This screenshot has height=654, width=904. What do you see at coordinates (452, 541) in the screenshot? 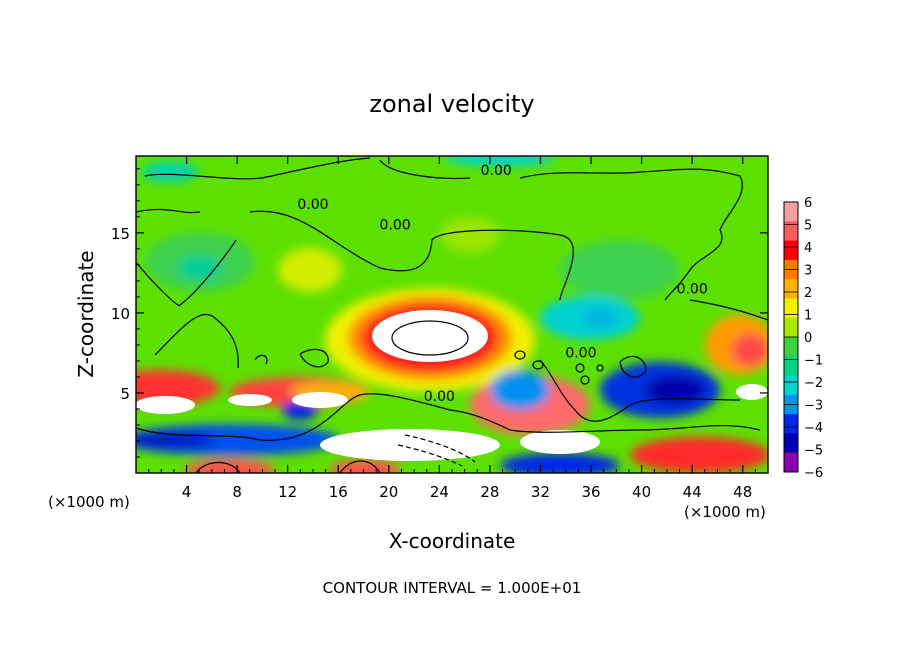
I see `x-axis-label: X-coordinate` at bounding box center [452, 541].